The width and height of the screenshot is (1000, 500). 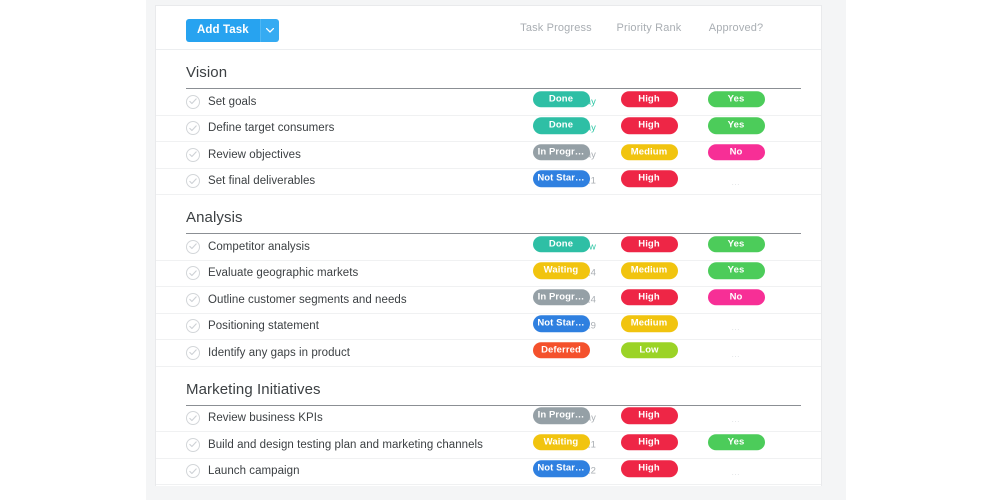 I want to click on task-name: Competitor analysis, so click(x=259, y=246).